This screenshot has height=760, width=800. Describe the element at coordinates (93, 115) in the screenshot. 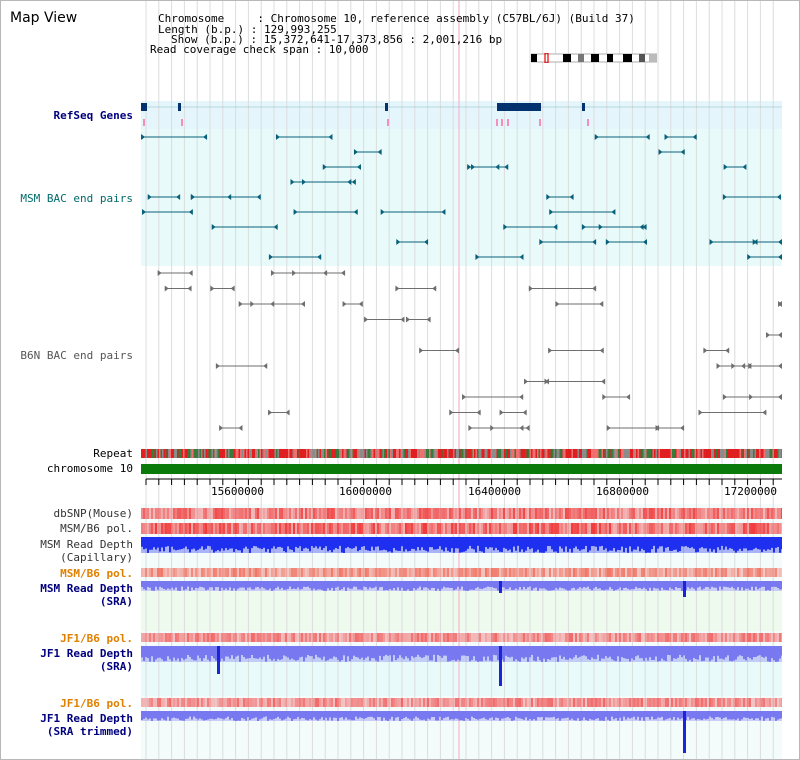

I see `label-refseq-genes: RefSeq Genes` at that location.